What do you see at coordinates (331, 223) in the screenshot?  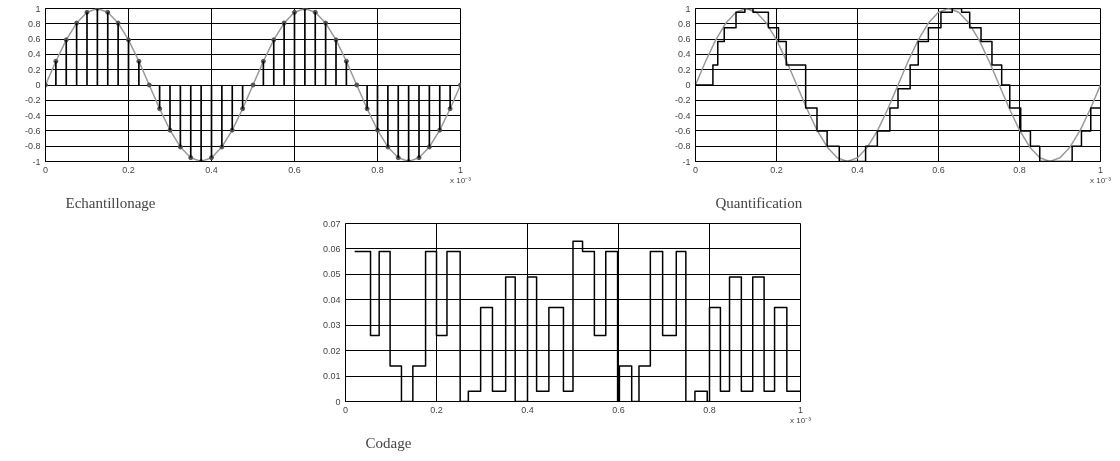 I see `y-tick-label: 0.07` at bounding box center [331, 223].